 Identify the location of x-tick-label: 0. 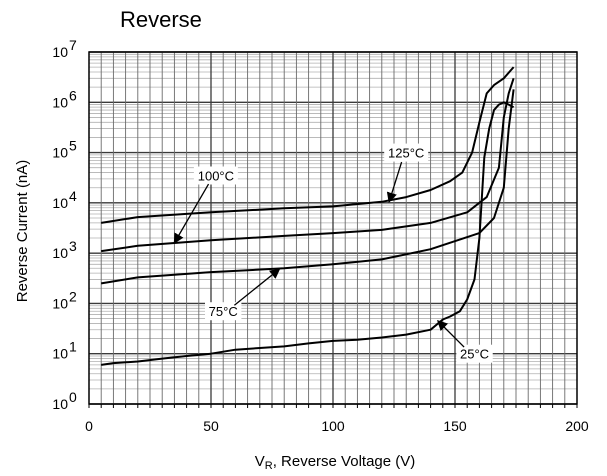
(89, 426).